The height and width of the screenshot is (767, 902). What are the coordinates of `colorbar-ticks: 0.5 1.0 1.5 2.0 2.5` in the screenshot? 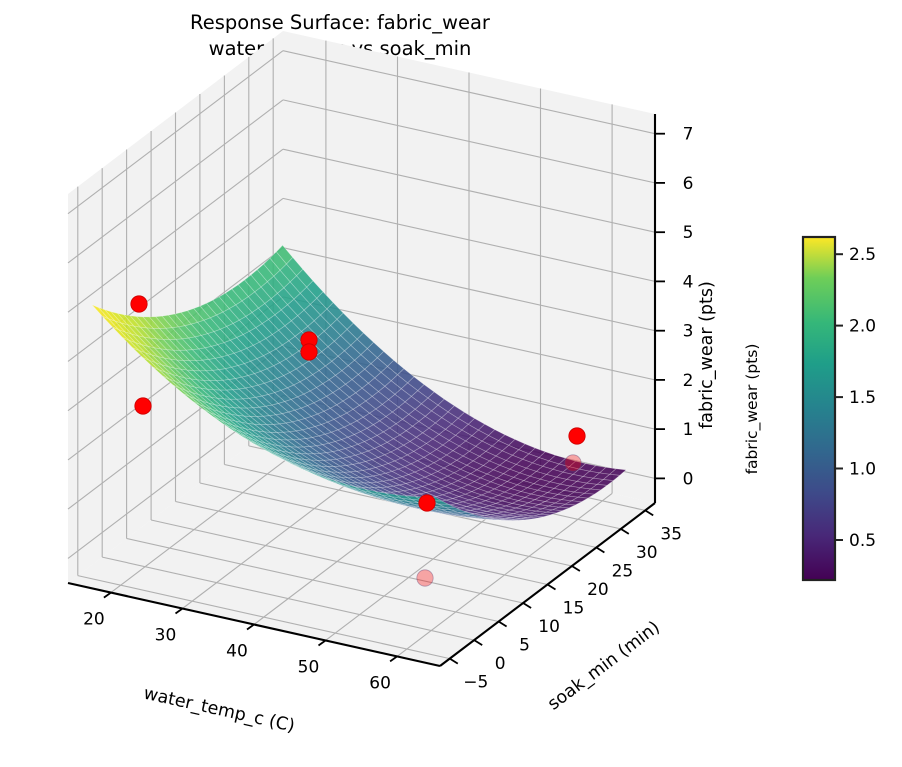 It's located at (855, 398).